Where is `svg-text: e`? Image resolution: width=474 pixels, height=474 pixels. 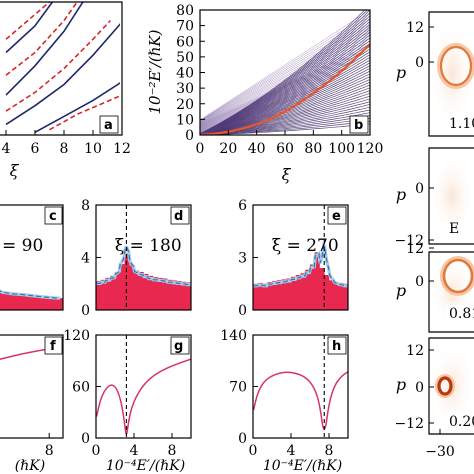 svg-text: e is located at coordinates (336, 216).